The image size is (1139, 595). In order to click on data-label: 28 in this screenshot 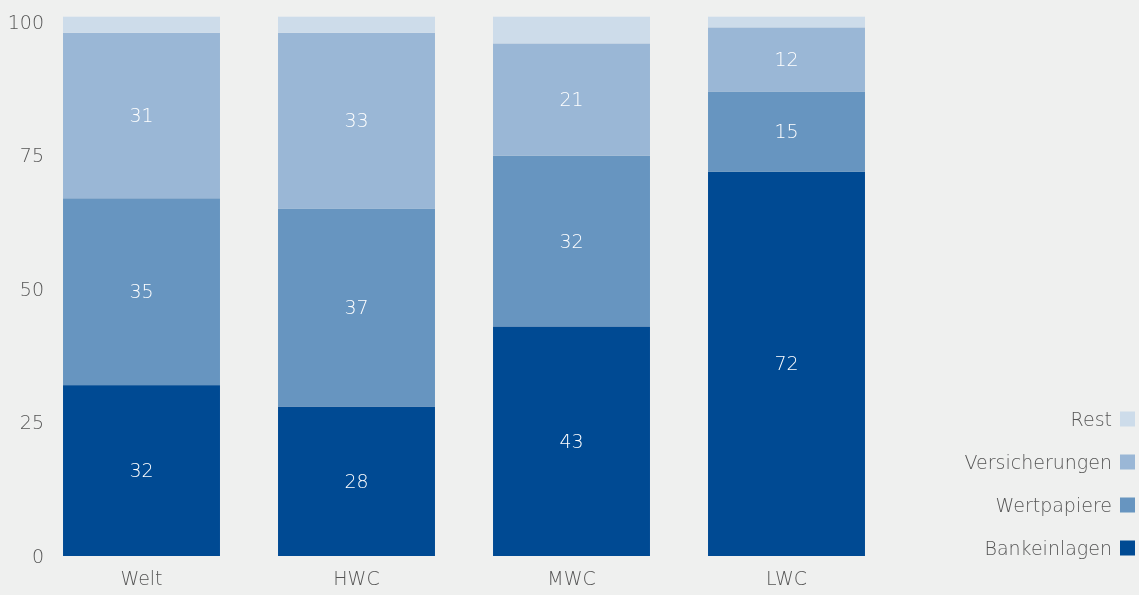, I will do `click(356, 480)`.